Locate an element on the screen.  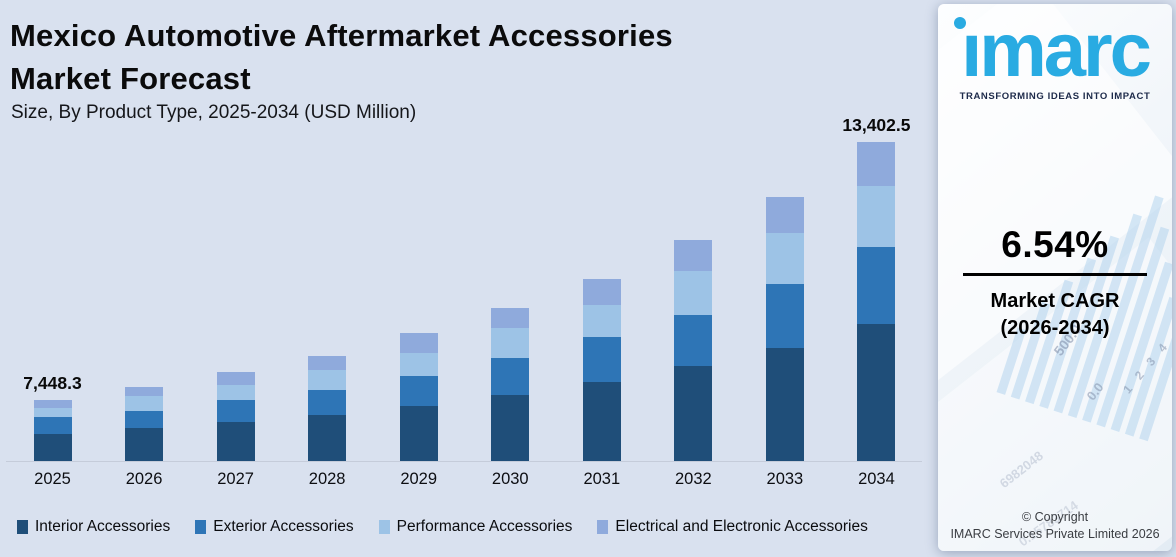
bar-2032 is located at coordinates (693, 350).